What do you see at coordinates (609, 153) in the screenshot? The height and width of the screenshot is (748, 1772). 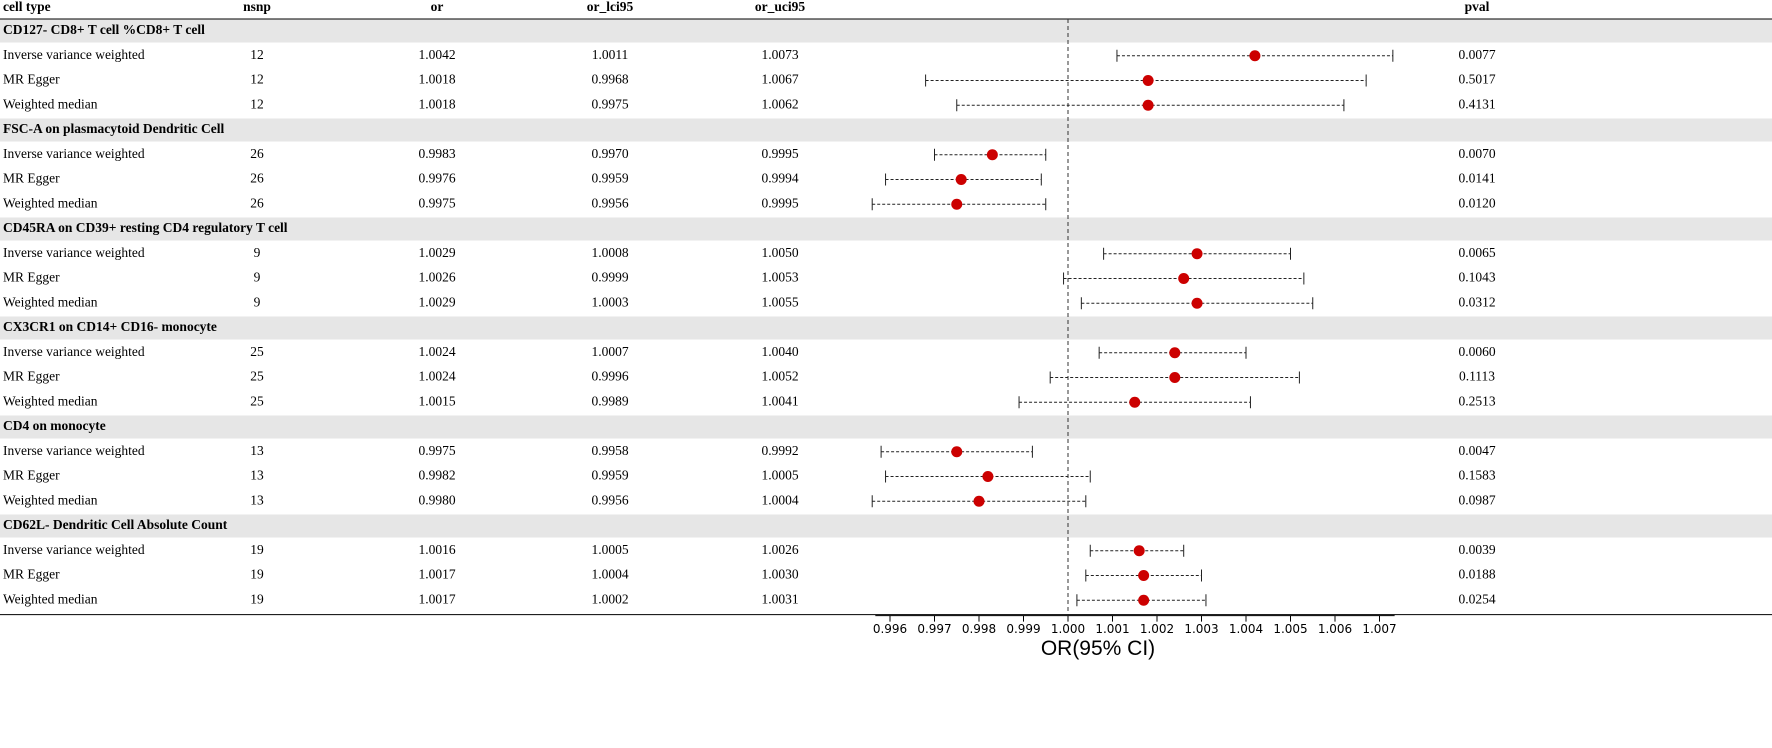 I see `cell-value: 0.9970` at bounding box center [609, 153].